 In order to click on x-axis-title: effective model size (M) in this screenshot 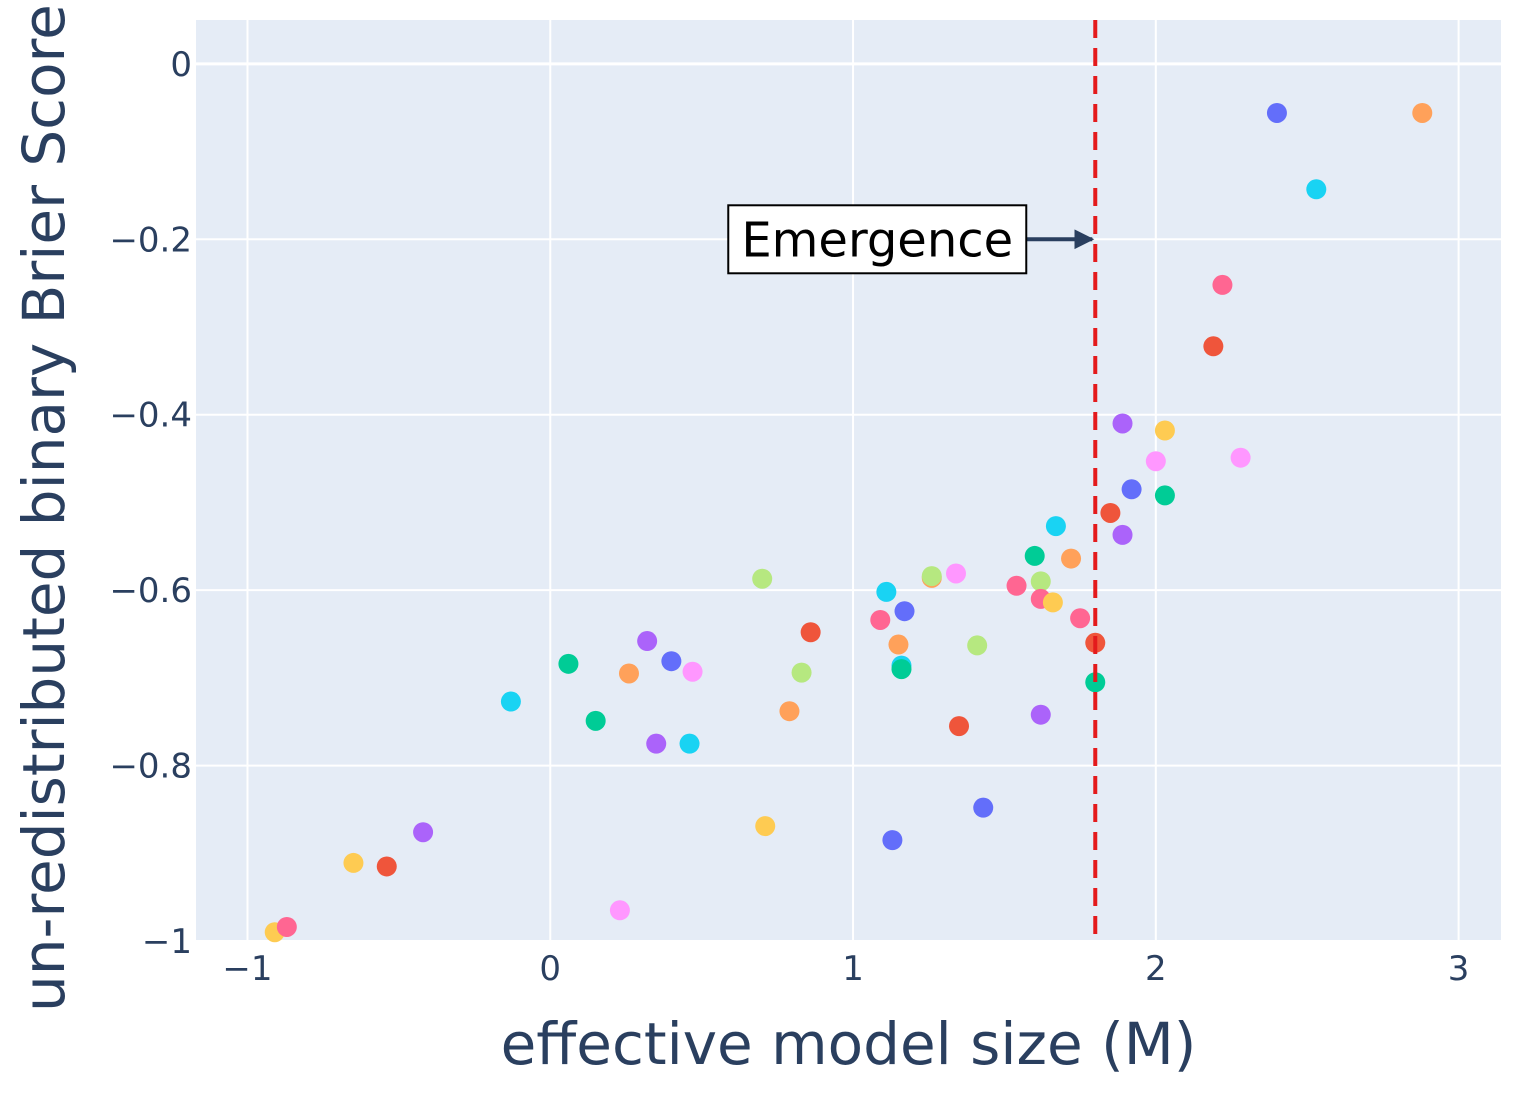, I will do `click(849, 1044)`.